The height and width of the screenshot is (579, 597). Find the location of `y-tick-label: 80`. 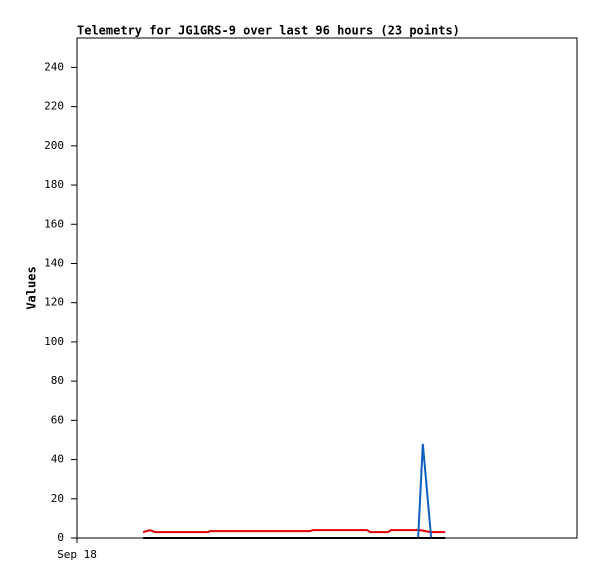

y-tick-label: 80 is located at coordinates (57, 380).